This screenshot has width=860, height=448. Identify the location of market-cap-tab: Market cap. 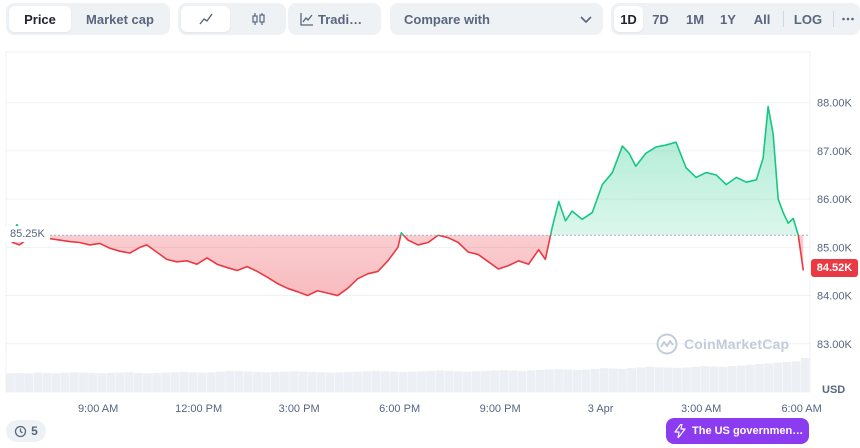
(120, 19).